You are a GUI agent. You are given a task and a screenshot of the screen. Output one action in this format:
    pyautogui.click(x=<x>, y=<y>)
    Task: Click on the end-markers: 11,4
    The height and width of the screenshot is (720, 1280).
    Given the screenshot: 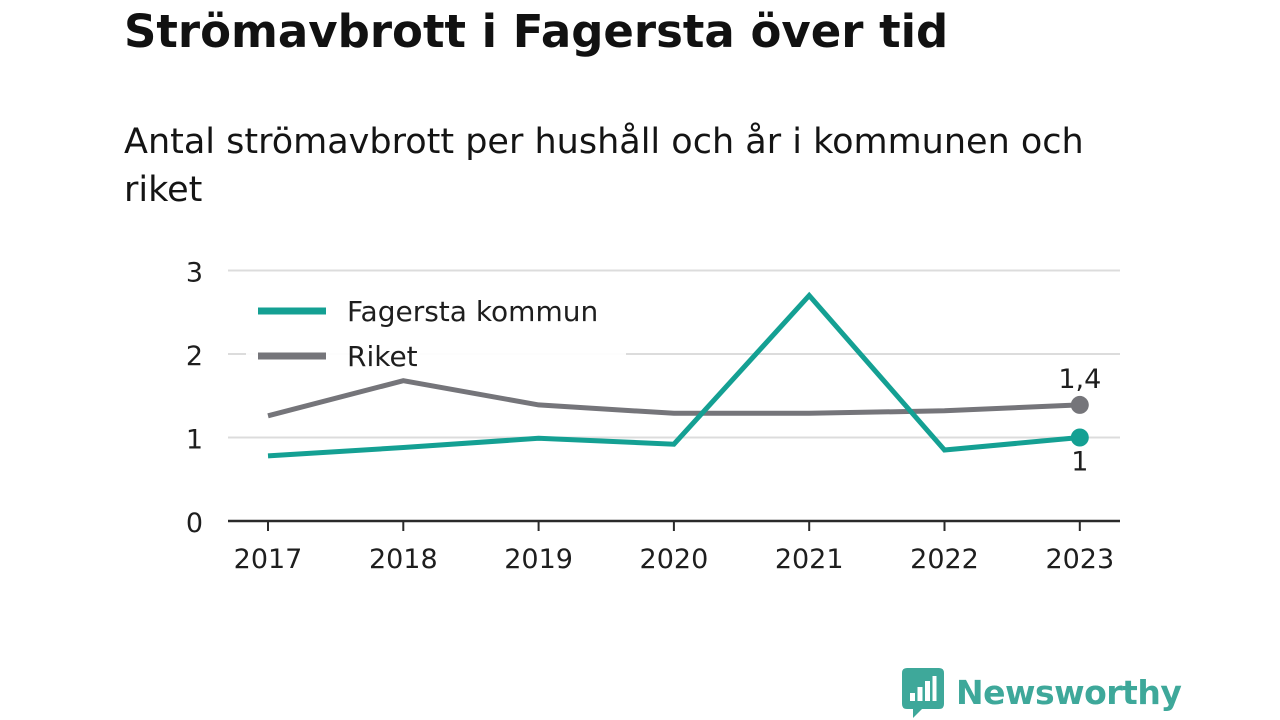 What is the action you would take?
    pyautogui.click(x=1079, y=421)
    